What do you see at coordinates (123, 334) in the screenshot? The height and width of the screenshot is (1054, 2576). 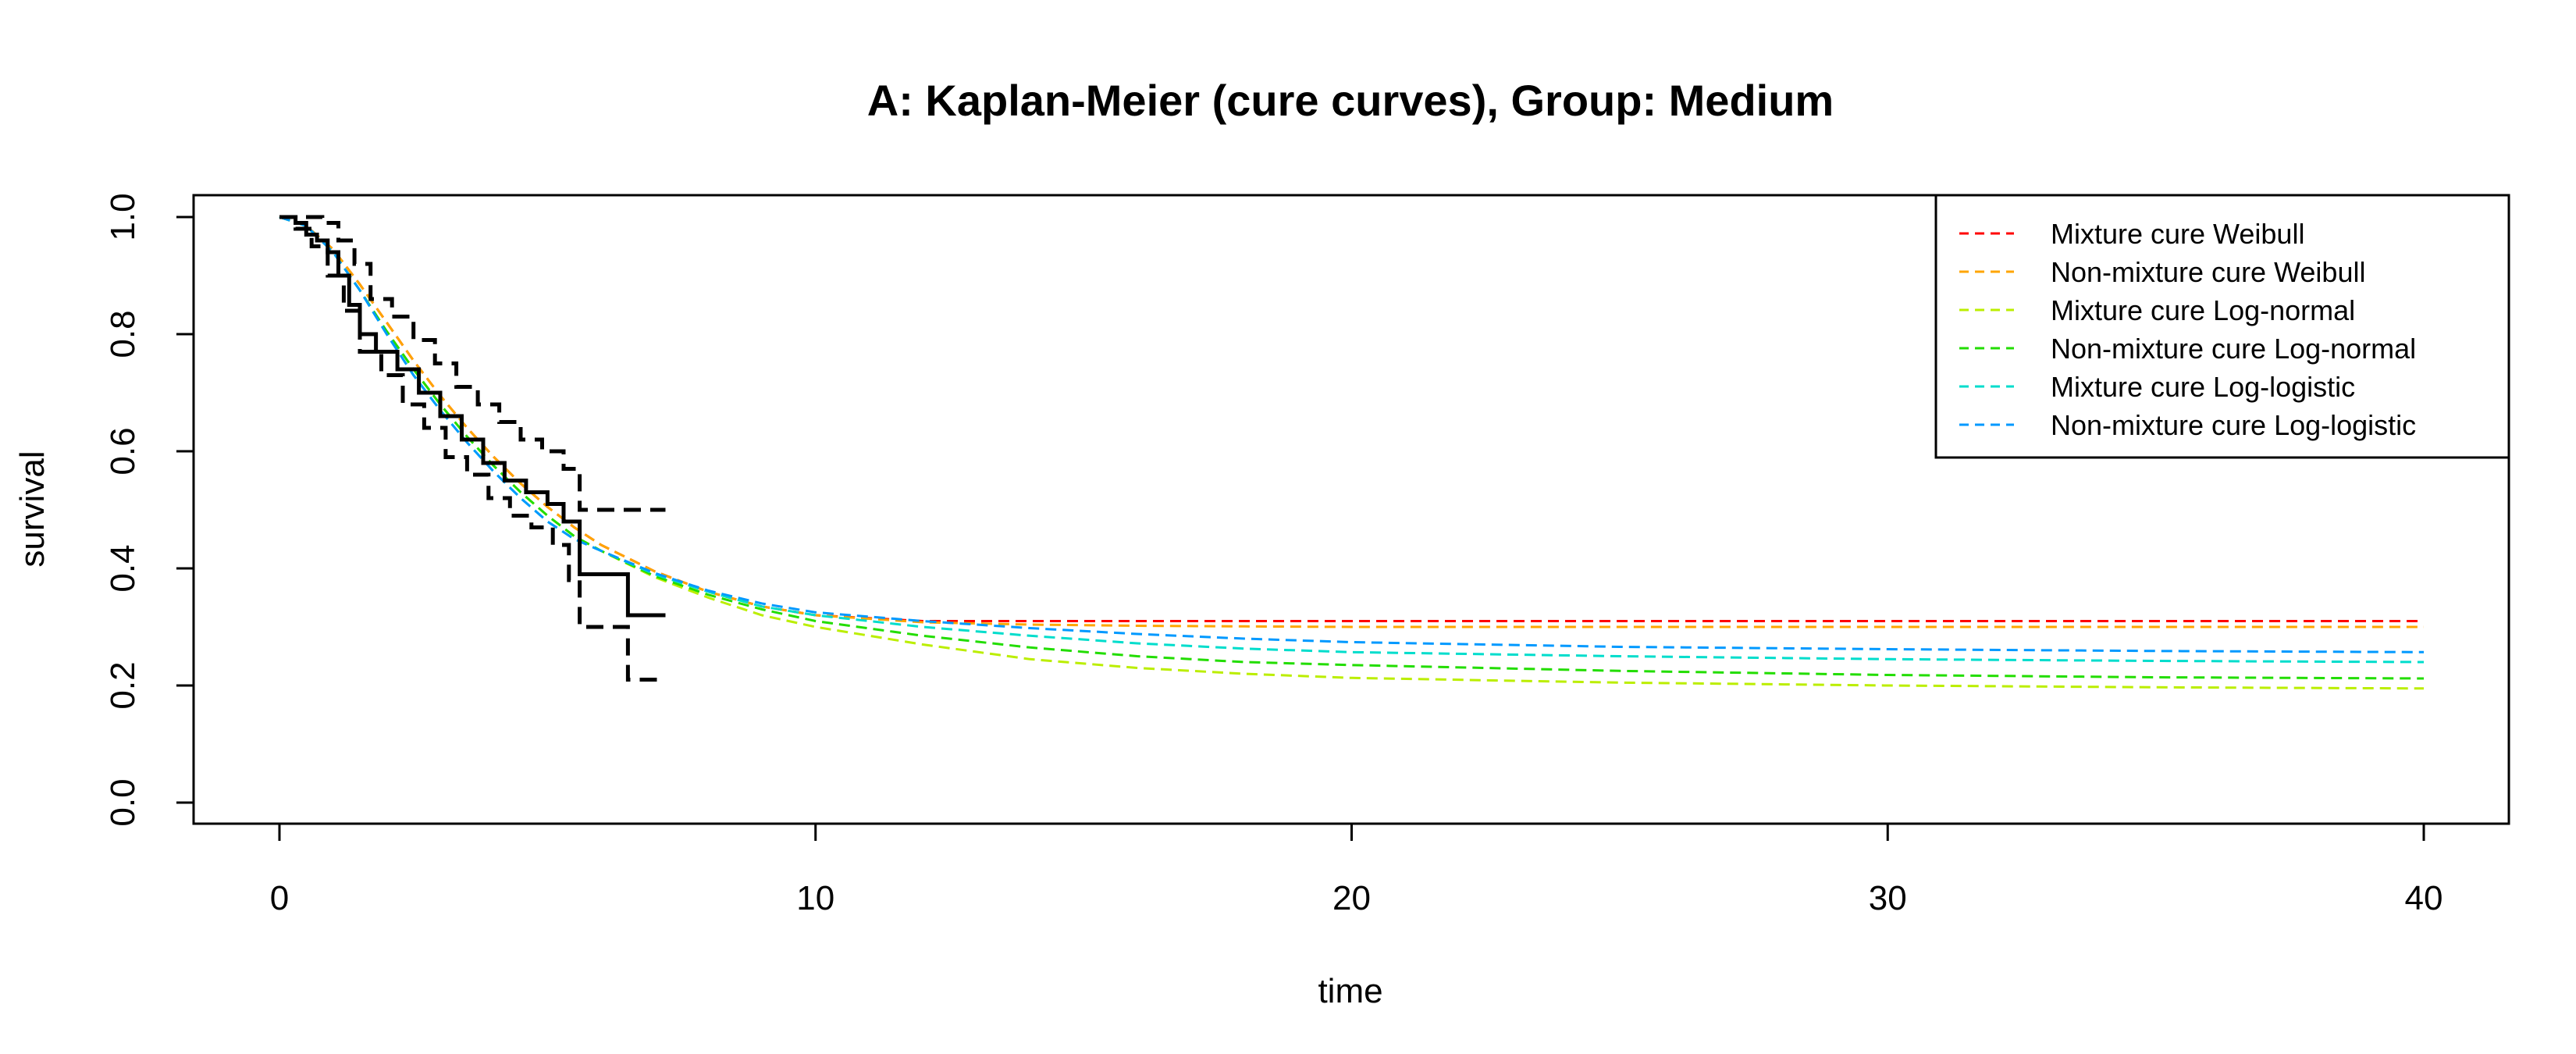 I see `y-tick-label: 0.8` at bounding box center [123, 334].